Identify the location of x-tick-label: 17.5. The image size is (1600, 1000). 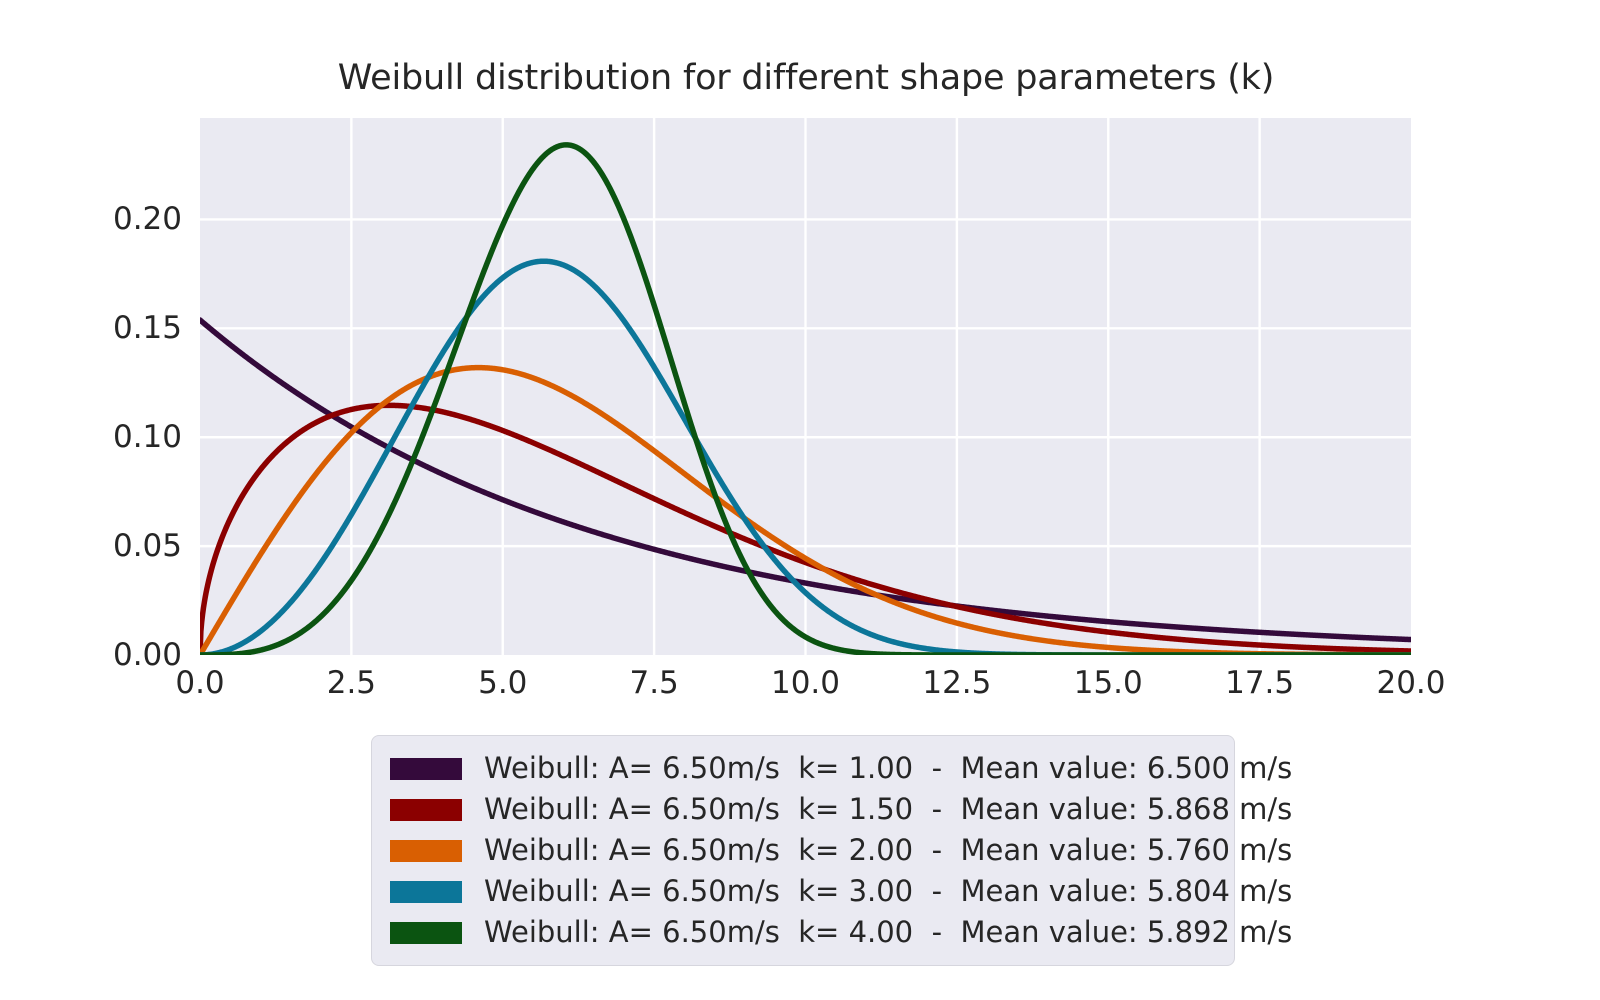
(1260, 683).